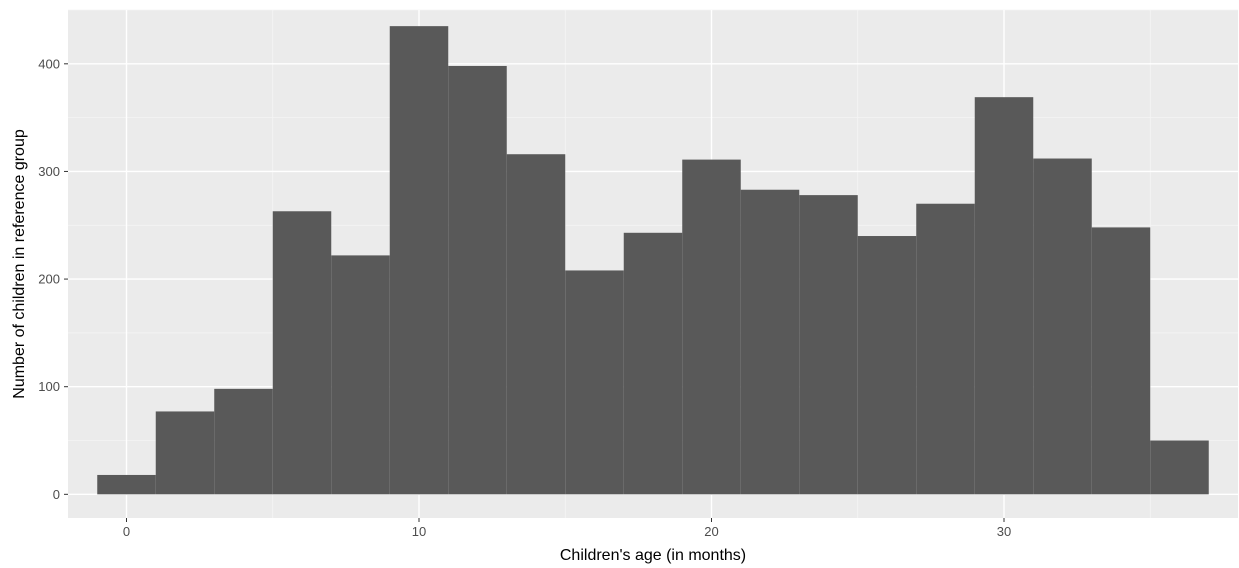  I want to click on x-axis-ticks: 0 10 20 30, so click(567, 528).